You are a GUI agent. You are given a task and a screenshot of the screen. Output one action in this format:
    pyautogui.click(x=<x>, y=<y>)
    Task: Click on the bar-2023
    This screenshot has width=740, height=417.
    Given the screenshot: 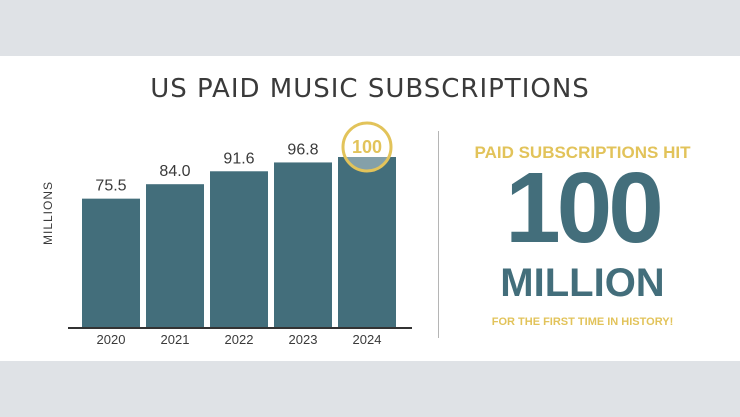 What is the action you would take?
    pyautogui.click(x=303, y=244)
    